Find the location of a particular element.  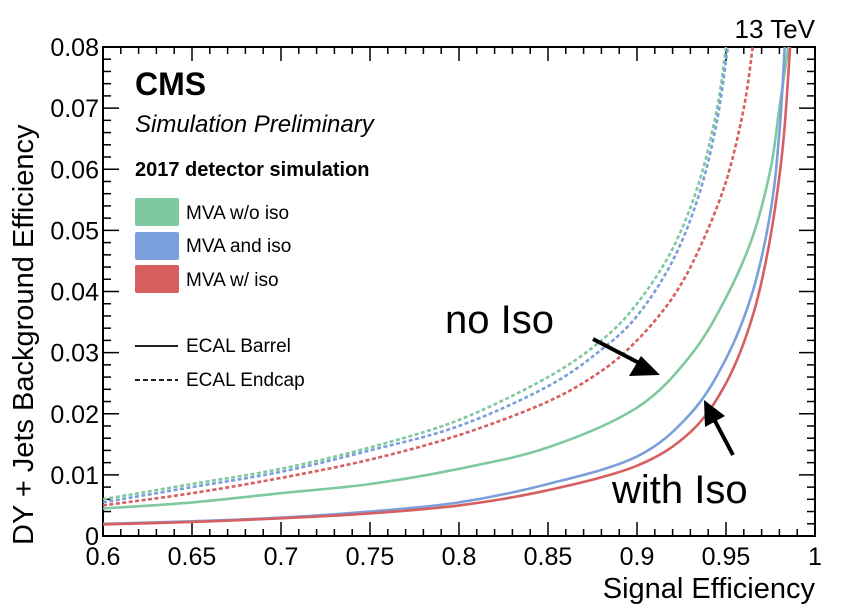

arrow-with-iso-shaft is located at coordinates (724, 438).